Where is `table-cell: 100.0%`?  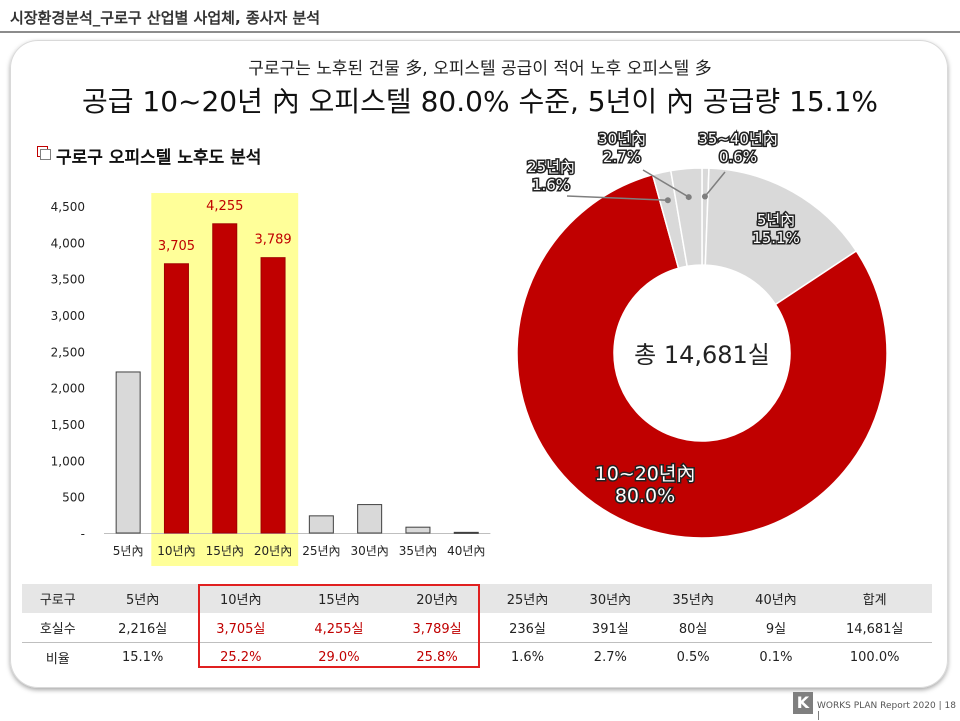
table-cell: 100.0% is located at coordinates (874, 657).